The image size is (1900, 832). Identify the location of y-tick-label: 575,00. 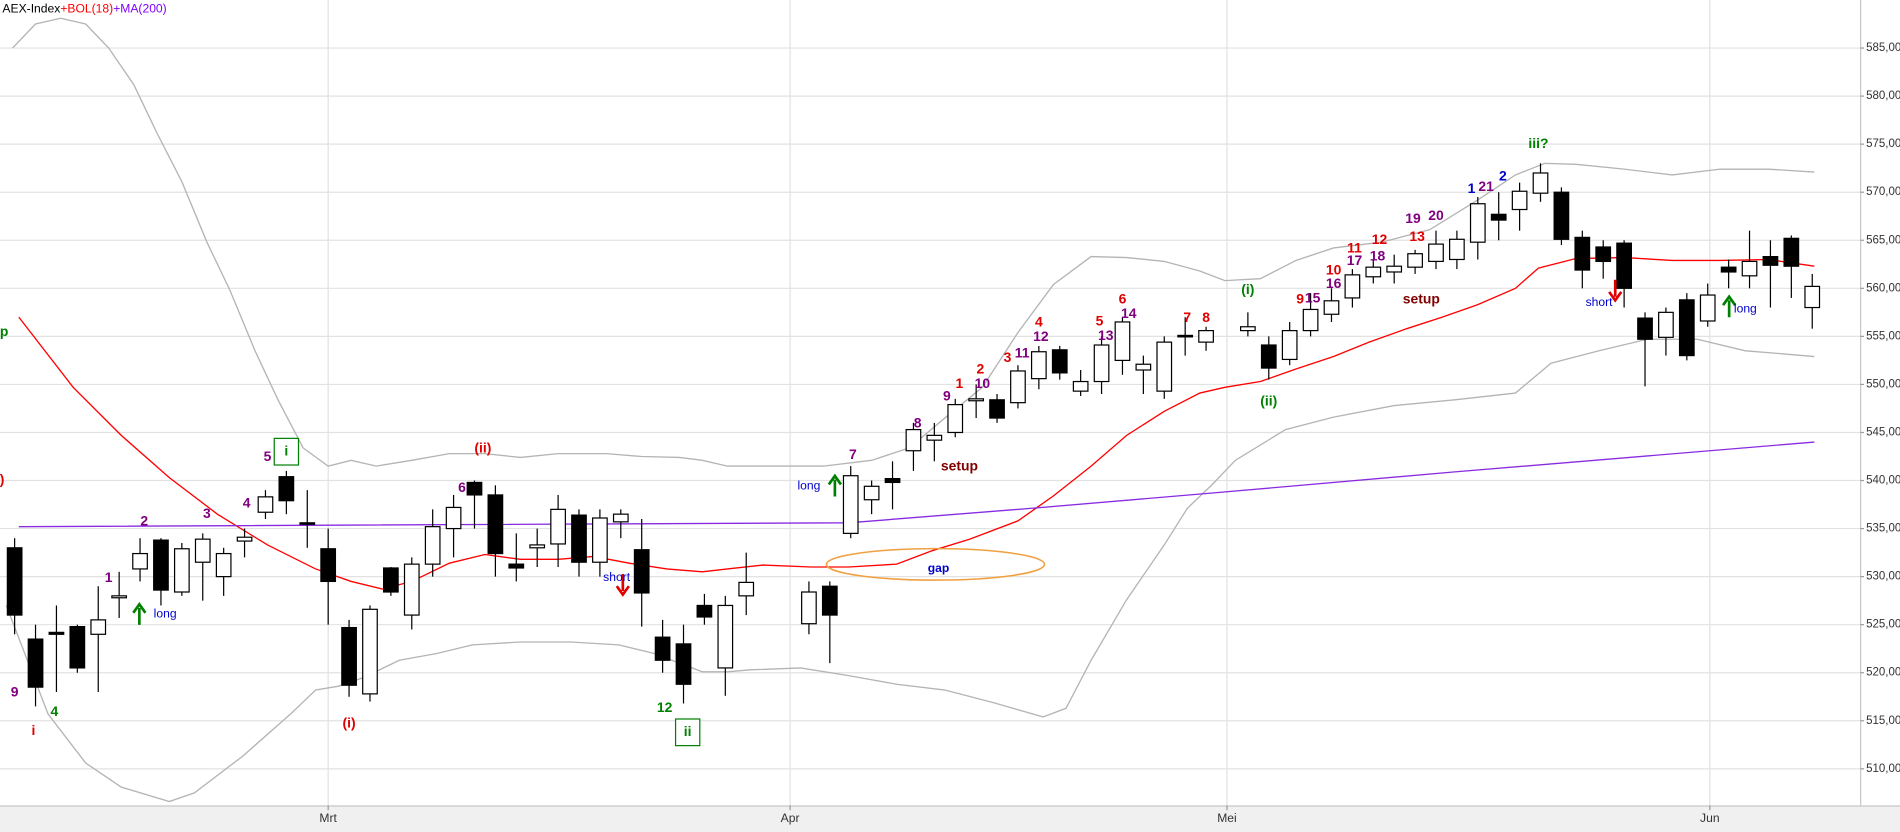
(1883, 144).